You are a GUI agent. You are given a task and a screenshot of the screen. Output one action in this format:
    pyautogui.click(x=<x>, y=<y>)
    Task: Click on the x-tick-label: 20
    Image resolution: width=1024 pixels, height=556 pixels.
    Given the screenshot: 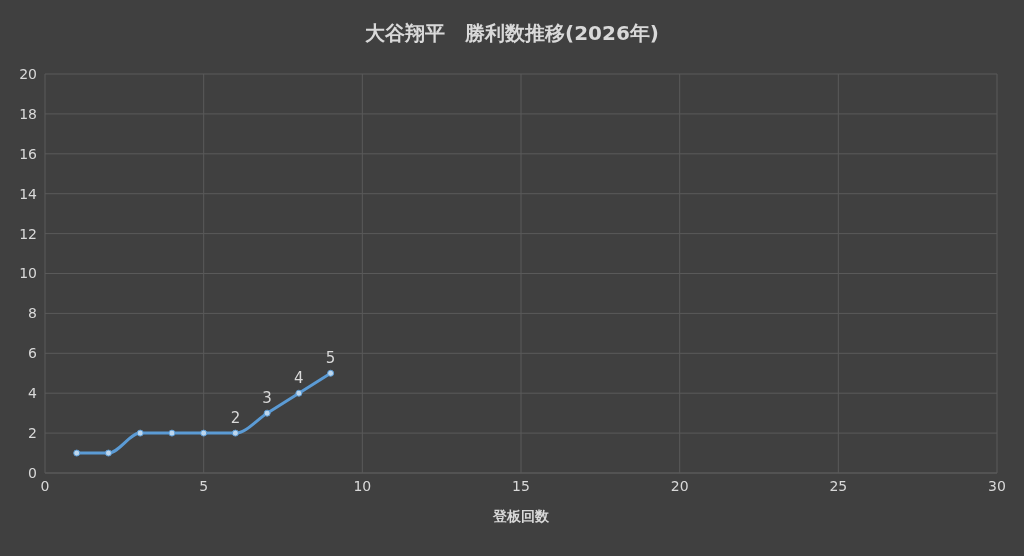 What is the action you would take?
    pyautogui.click(x=679, y=485)
    